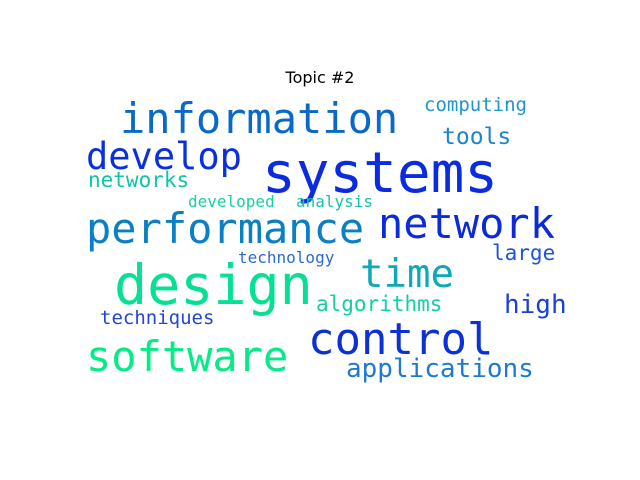 This screenshot has width=640, height=480. I want to click on cloud-word-analysis: analysis, so click(335, 201).